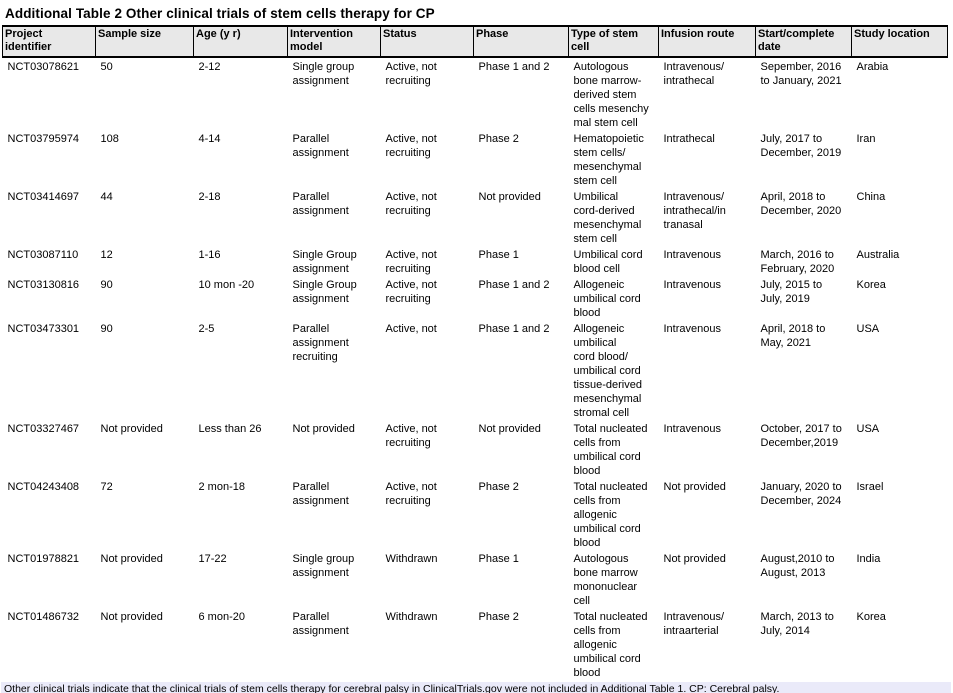  Describe the element at coordinates (797, 566) in the screenshot. I see `table-cell: August,2010 to August, 2013` at that location.